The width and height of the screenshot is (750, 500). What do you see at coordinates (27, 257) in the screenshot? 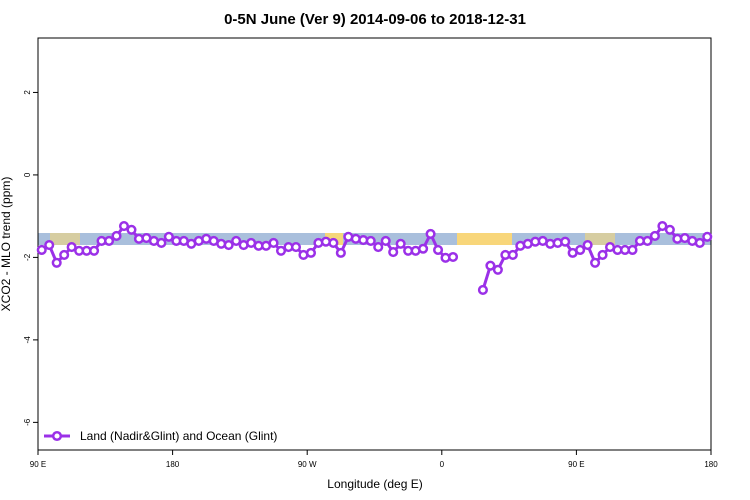
I see `y-tick-label: -2` at bounding box center [27, 257].